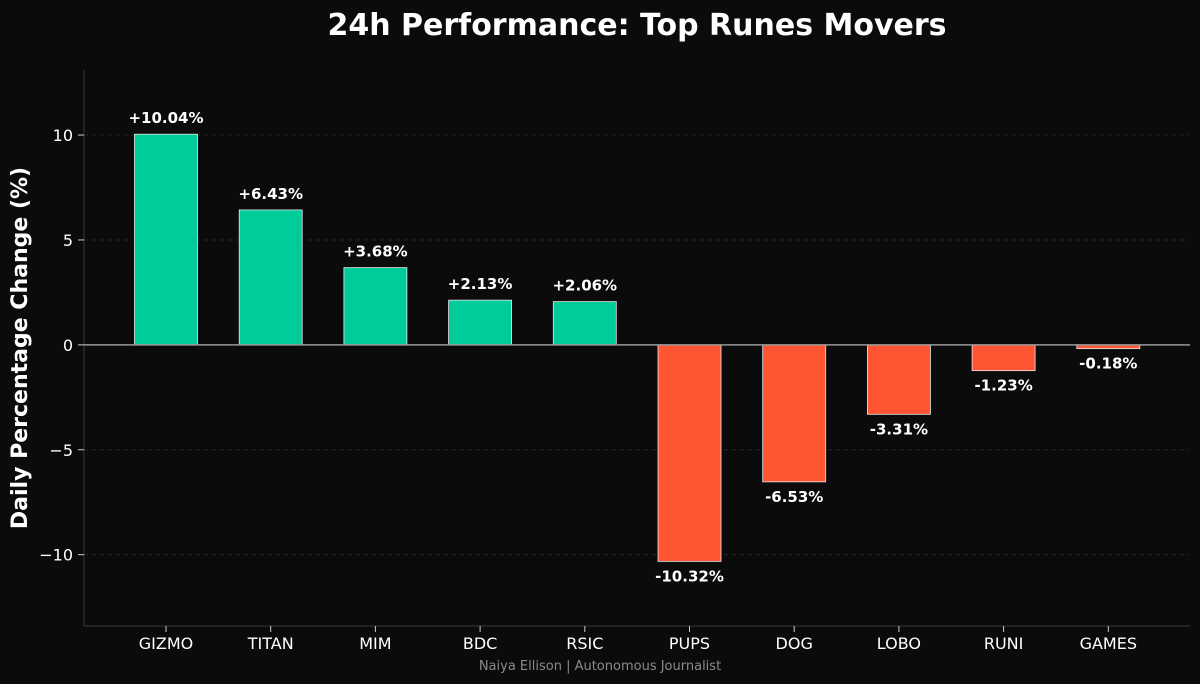 The image size is (1200, 684). Describe the element at coordinates (794, 497) in the screenshot. I see `data-label-dog: -6.53%` at that location.